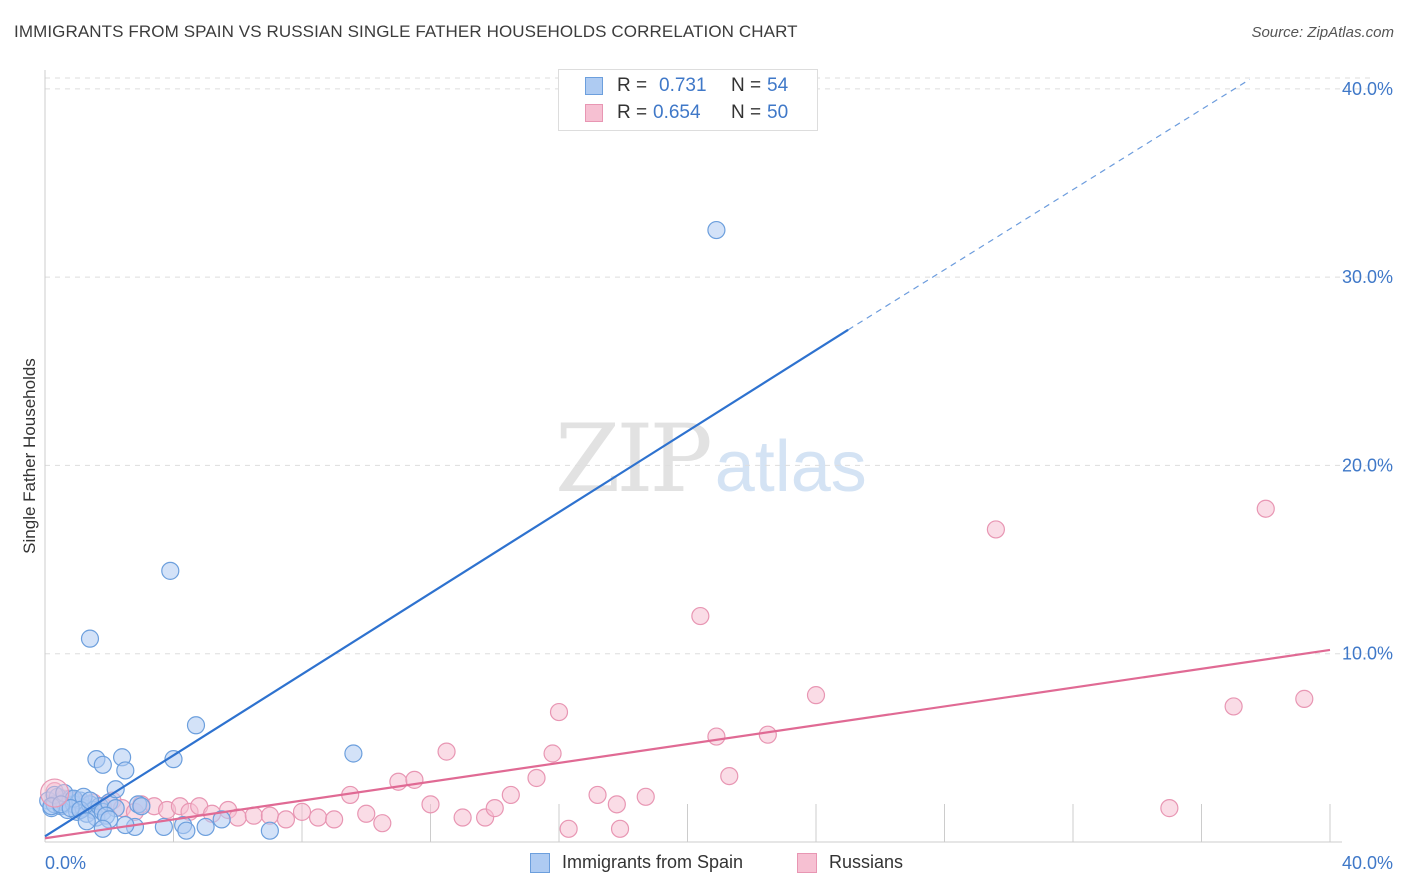 This screenshot has height=892, width=1406. I want to click on y-tick-label: 10.0%, so click(1367, 654).